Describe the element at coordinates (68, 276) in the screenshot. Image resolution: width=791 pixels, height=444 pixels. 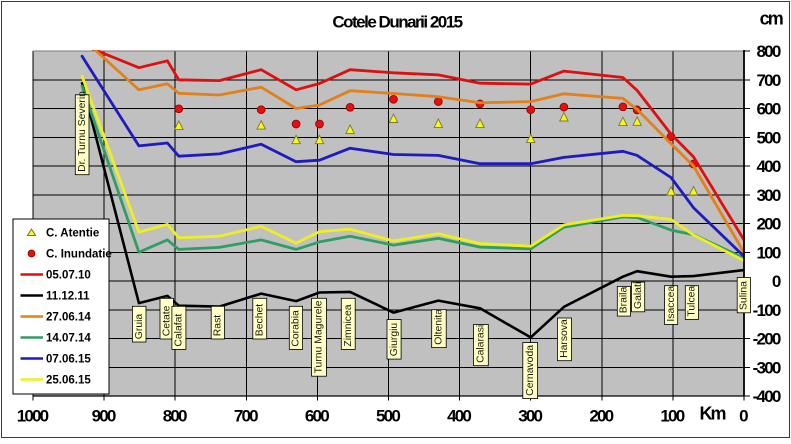
I see `svg-text: 05.07.10` at that location.